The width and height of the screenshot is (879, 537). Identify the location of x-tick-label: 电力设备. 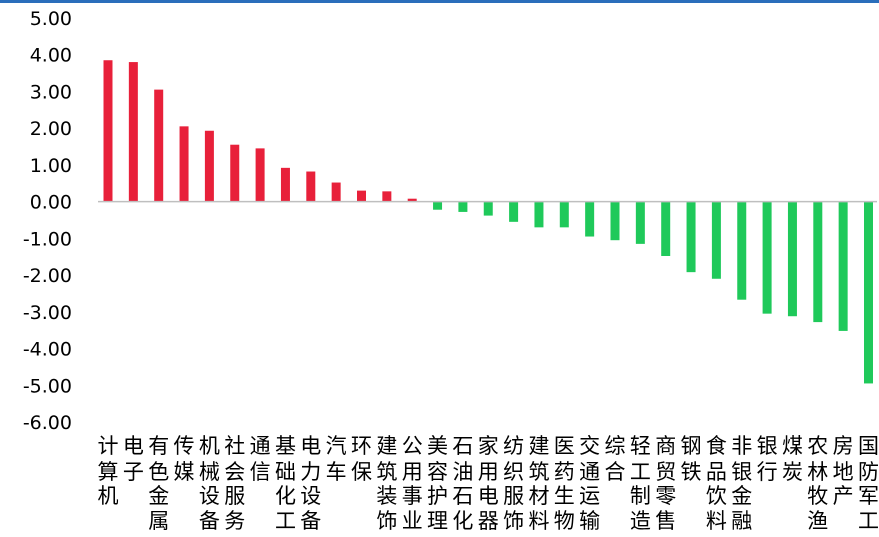
(310, 483).